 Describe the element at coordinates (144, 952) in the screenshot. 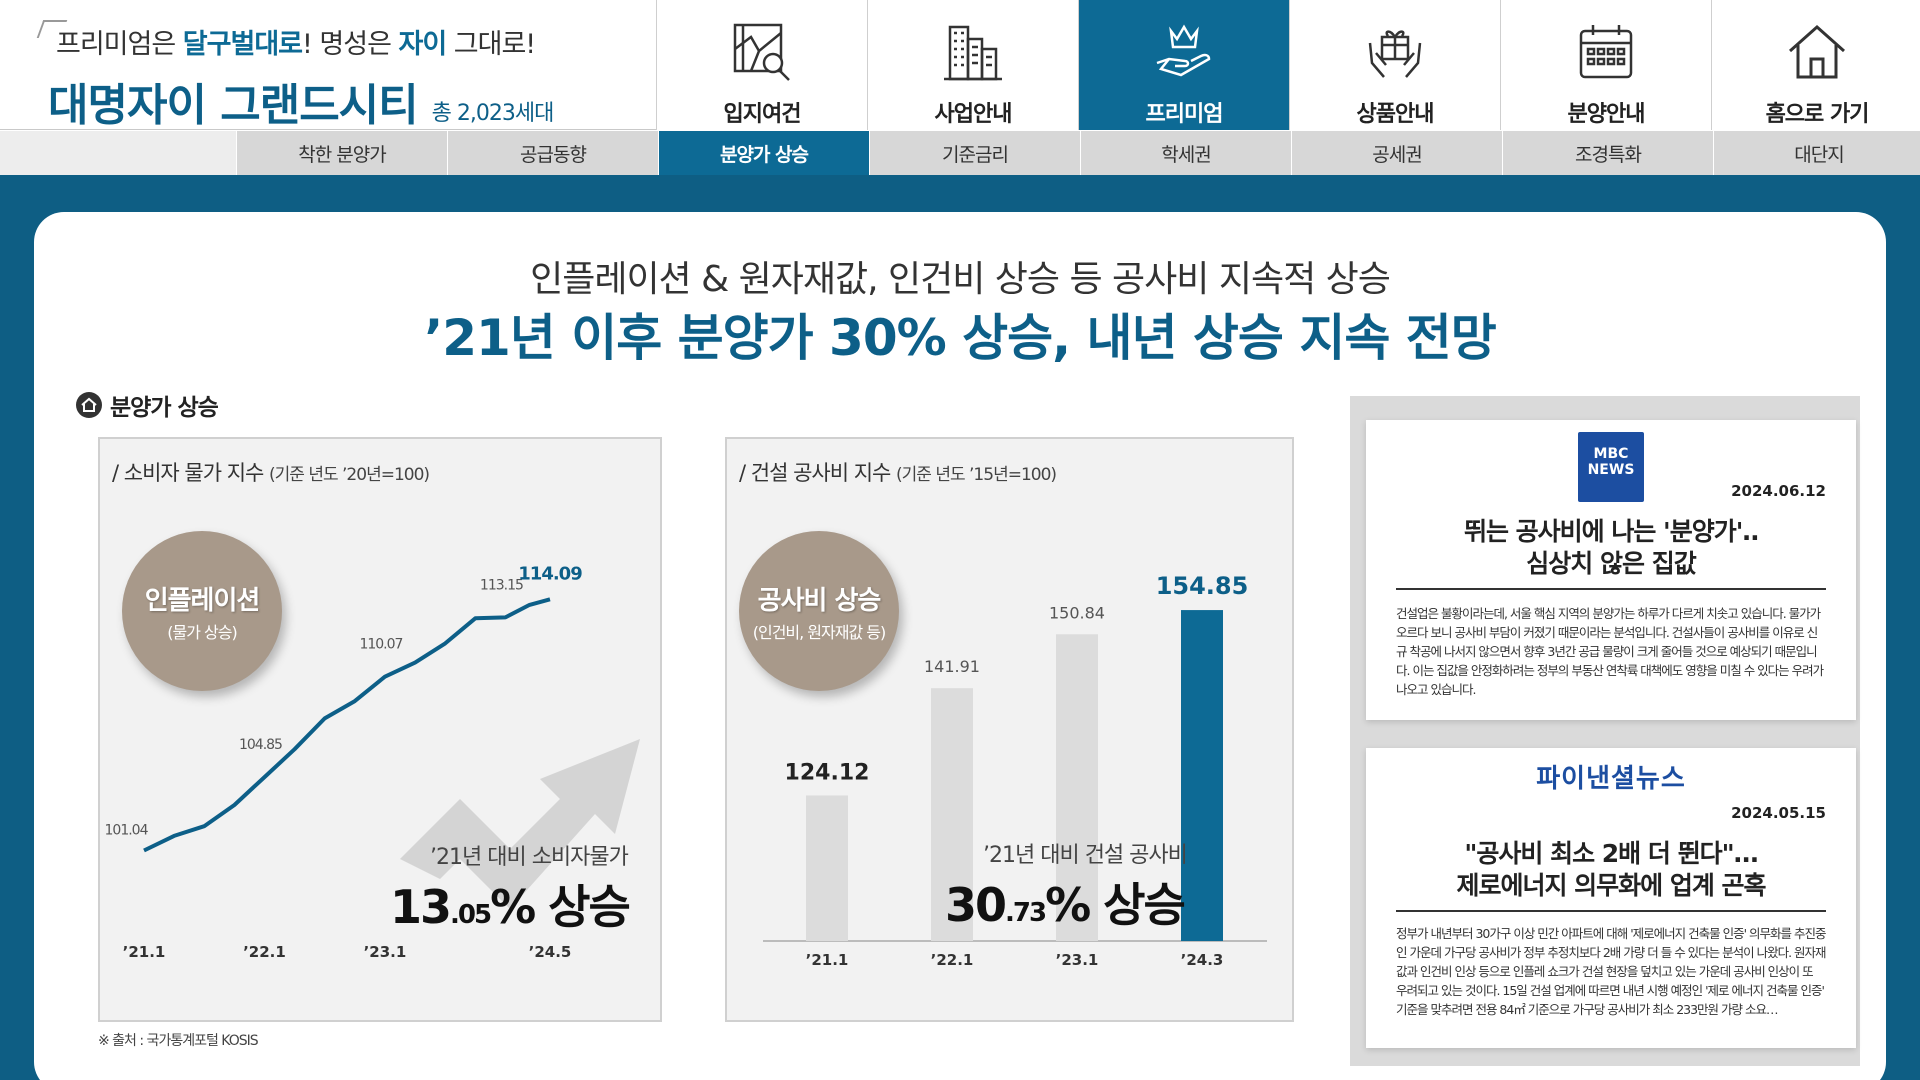

I see `cpi-x-tick: ’21.1` at that location.